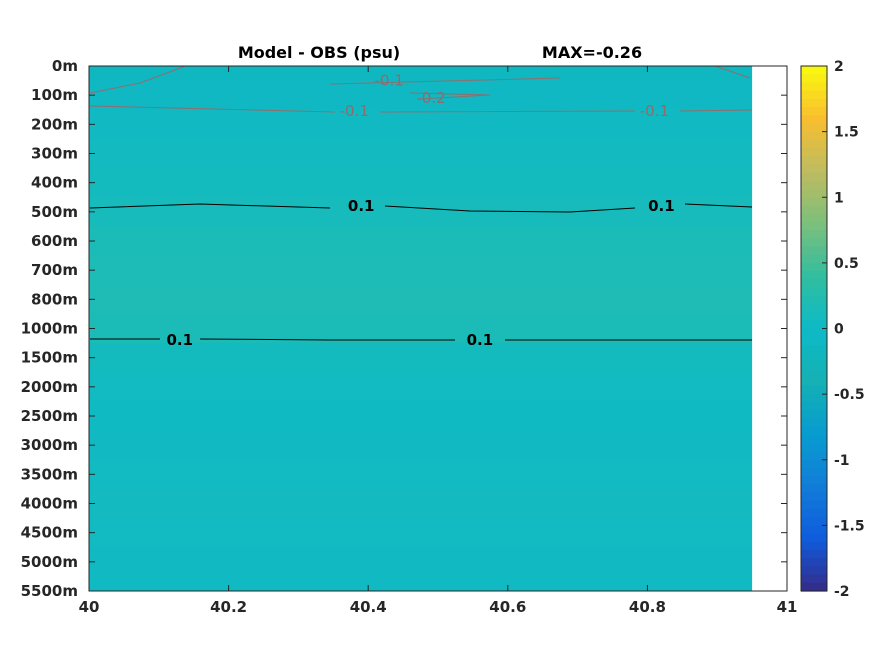 The height and width of the screenshot is (656, 875). What do you see at coordinates (54, 124) in the screenshot?
I see `y-tick-label: 200m` at bounding box center [54, 124].